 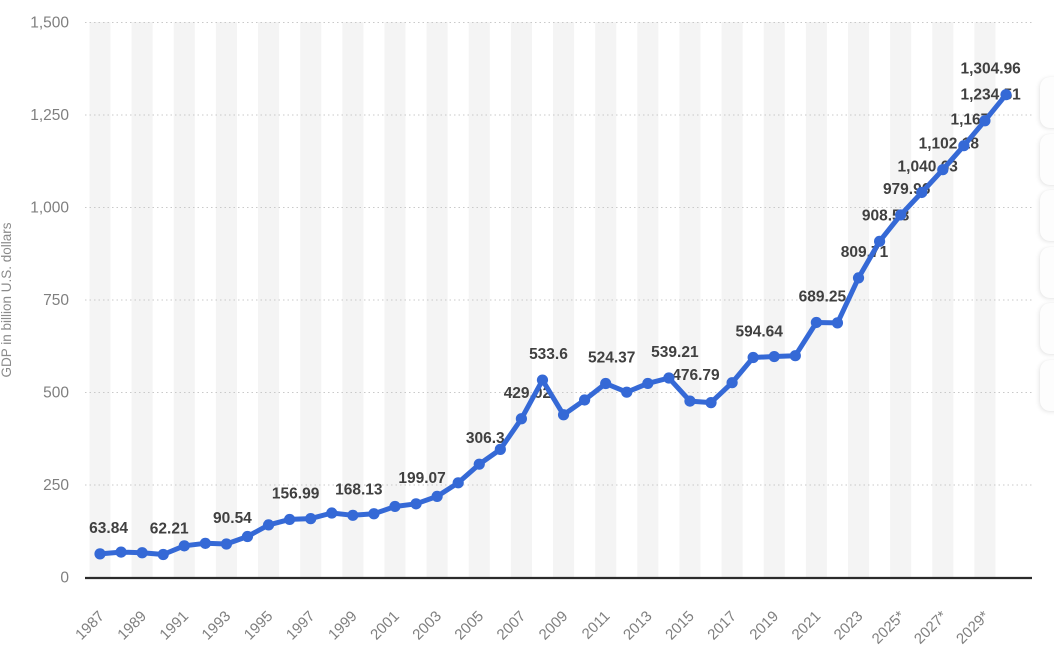 I want to click on y-axis-title: GDP in billion U.S. dollars, so click(x=7, y=299).